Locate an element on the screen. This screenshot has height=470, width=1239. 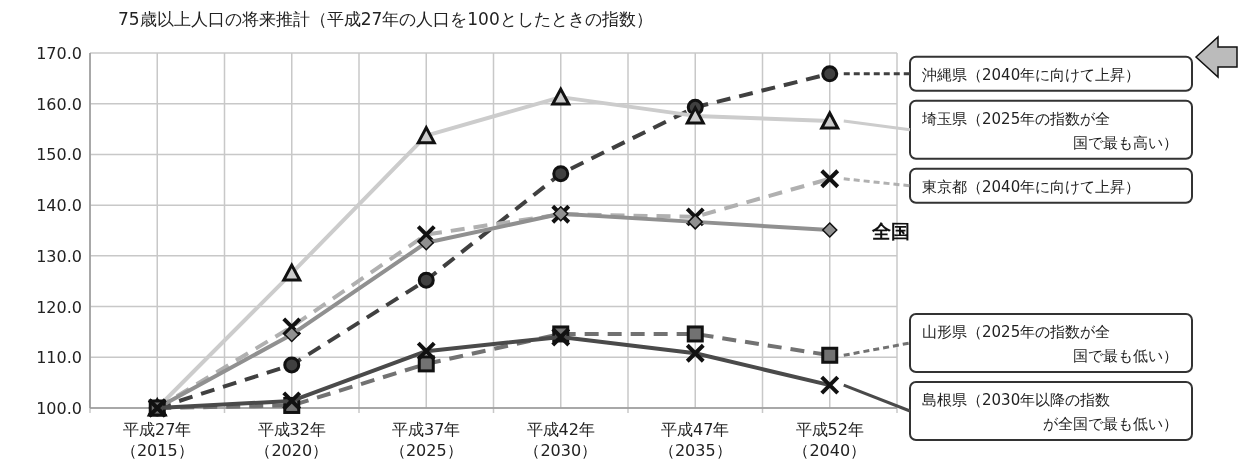
y-tick-label: 160.0 is located at coordinates (59, 104).